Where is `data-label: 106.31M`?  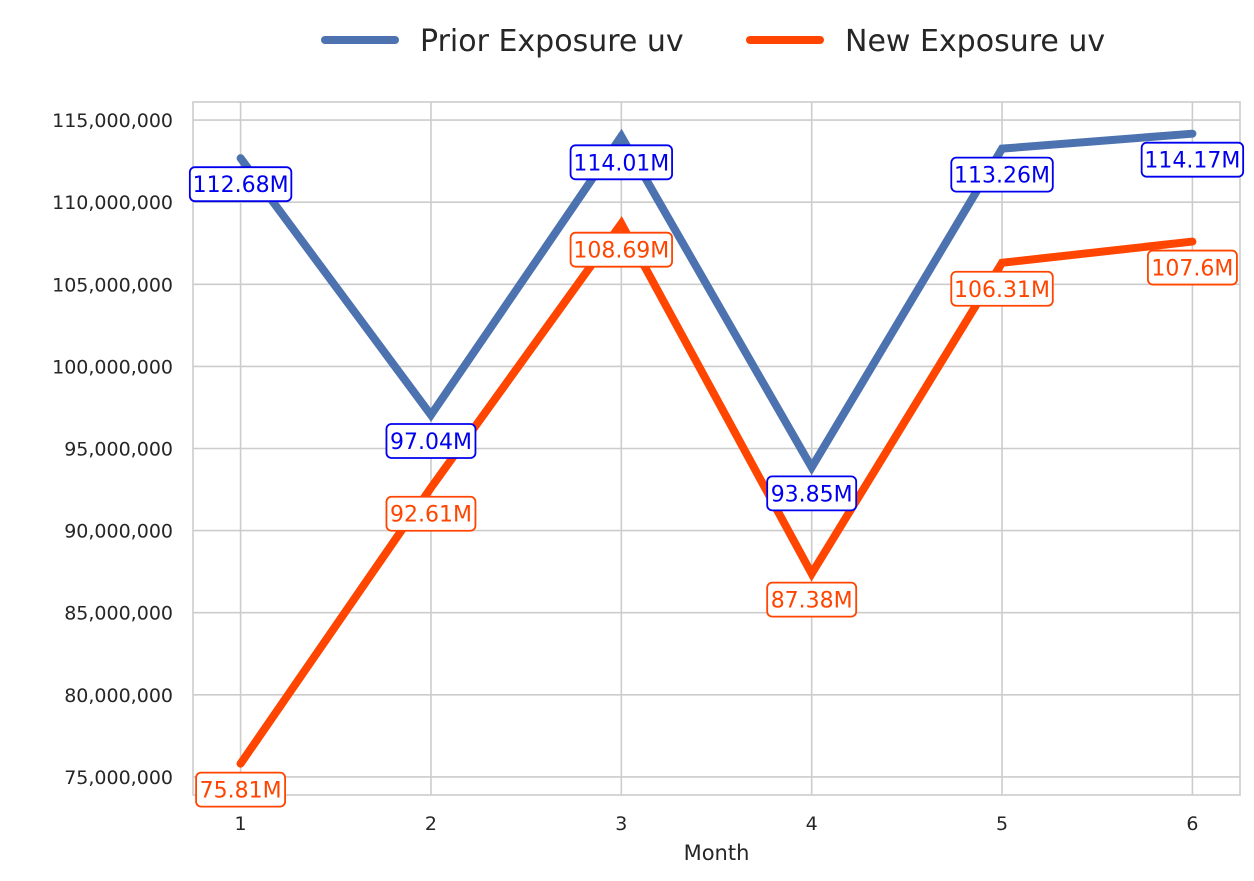 data-label: 106.31M is located at coordinates (1002, 288).